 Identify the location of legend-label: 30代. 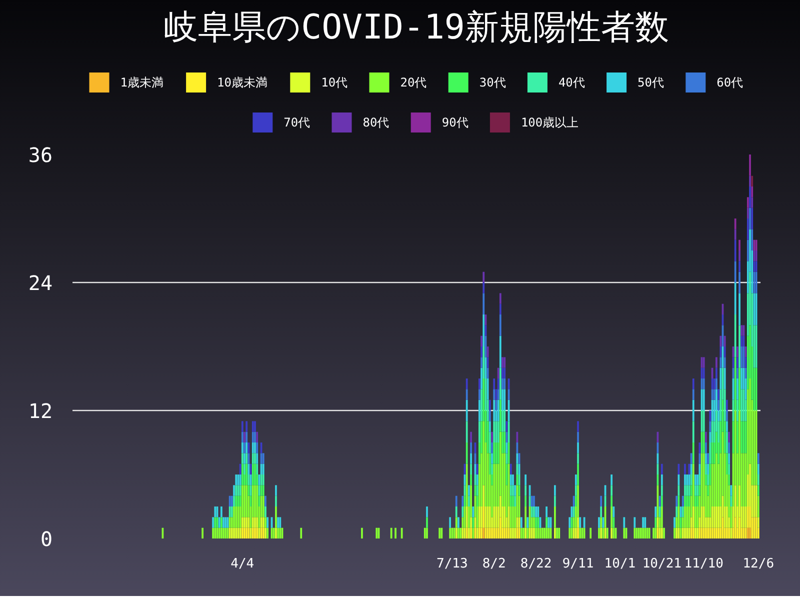
(492, 83).